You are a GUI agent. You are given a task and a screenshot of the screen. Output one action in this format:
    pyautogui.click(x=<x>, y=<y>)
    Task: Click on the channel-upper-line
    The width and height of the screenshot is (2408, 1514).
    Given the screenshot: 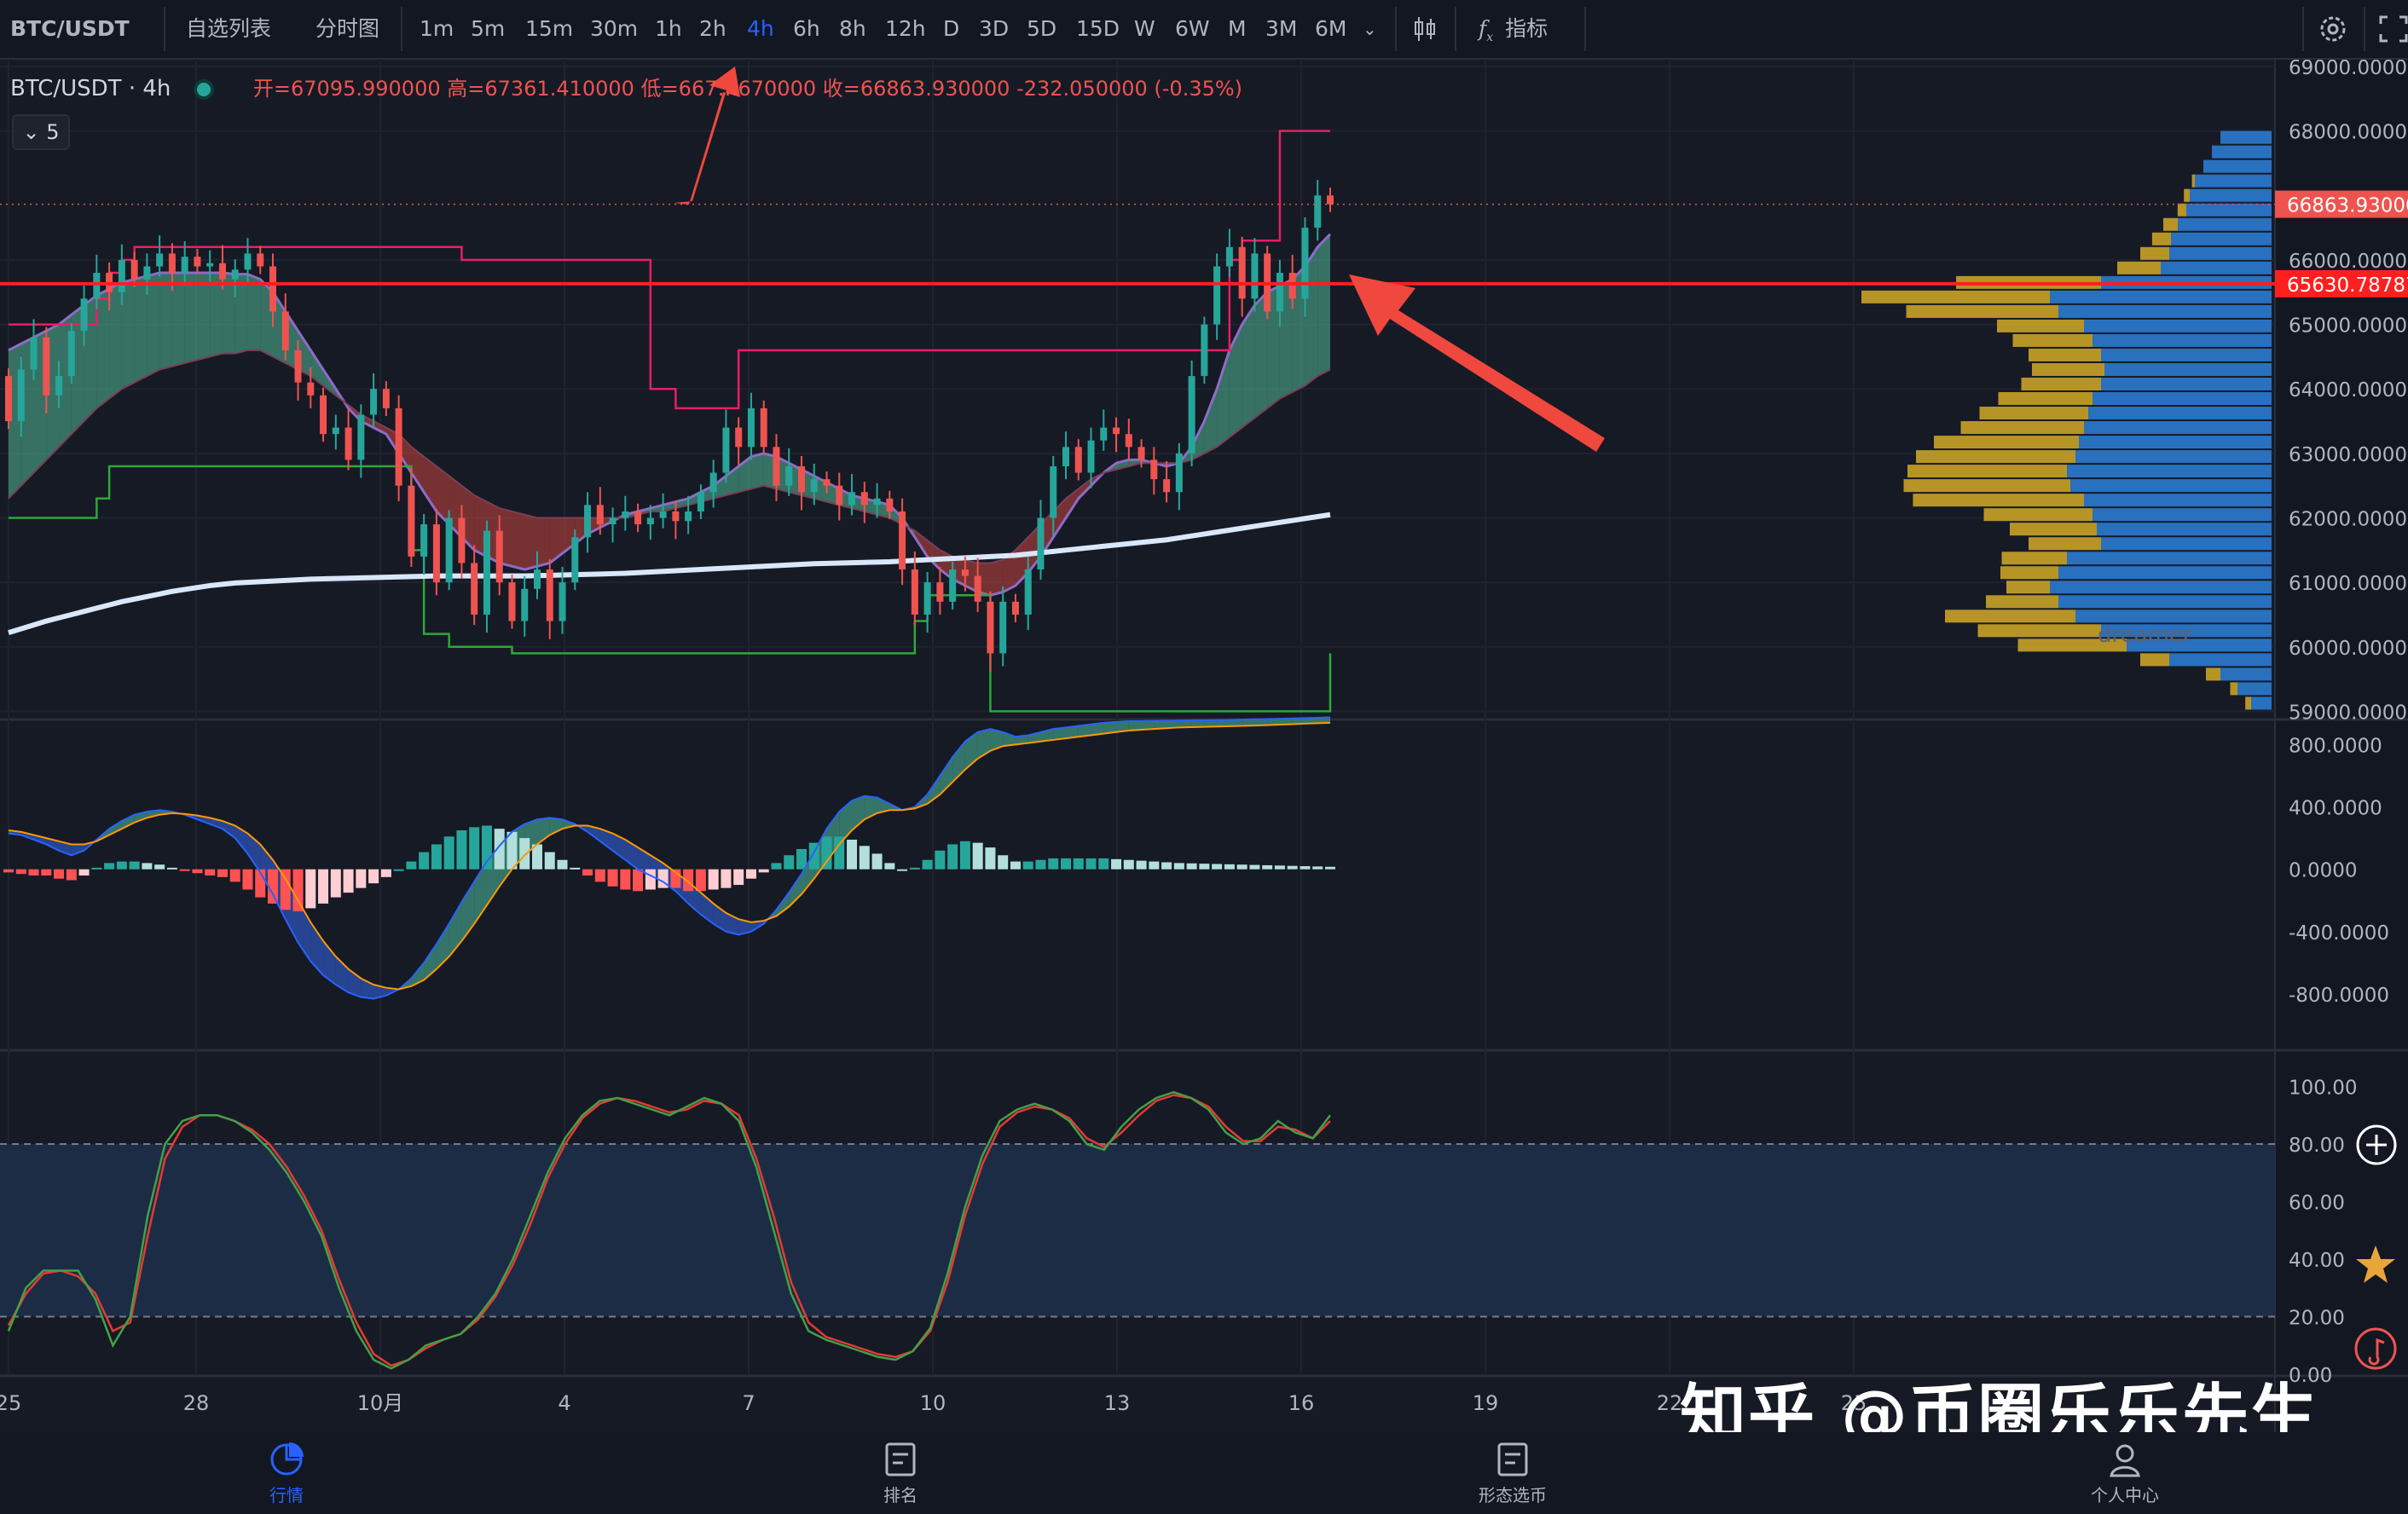 What is the action you would take?
    pyautogui.click(x=669, y=270)
    